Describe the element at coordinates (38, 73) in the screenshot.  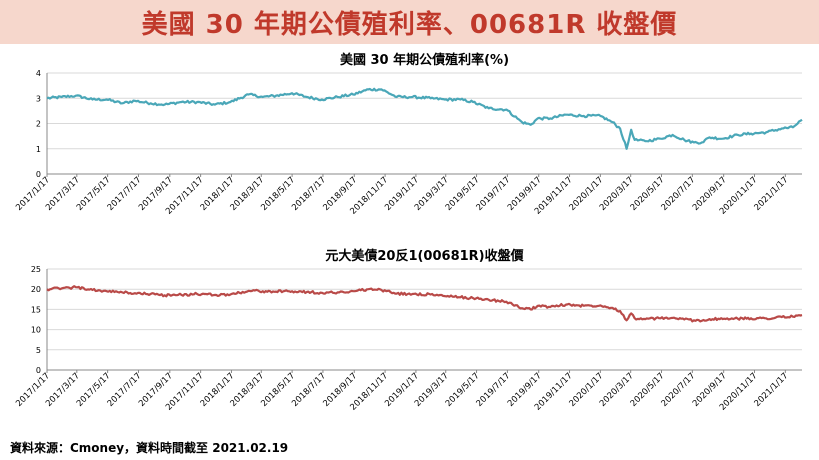
I see `y-tick-label: 4` at that location.